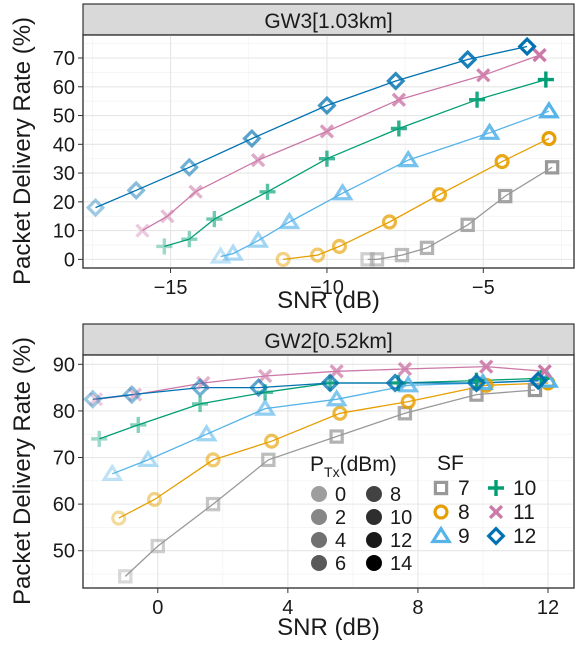 Image resolution: width=580 pixels, height=646 pixels. What do you see at coordinates (328, 627) in the screenshot?
I see `panel-gw2-x-axis-title: SNR (dB)` at bounding box center [328, 627].